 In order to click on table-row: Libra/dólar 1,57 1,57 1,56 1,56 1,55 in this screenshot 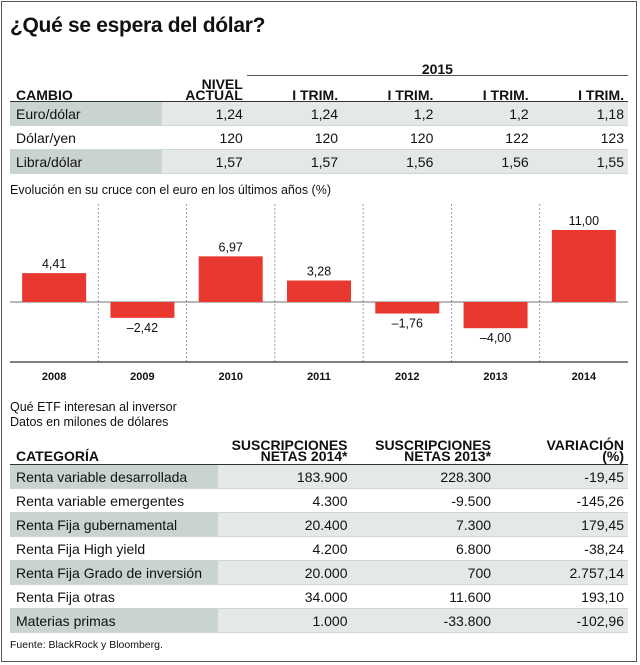, I will do `click(319, 161)`.